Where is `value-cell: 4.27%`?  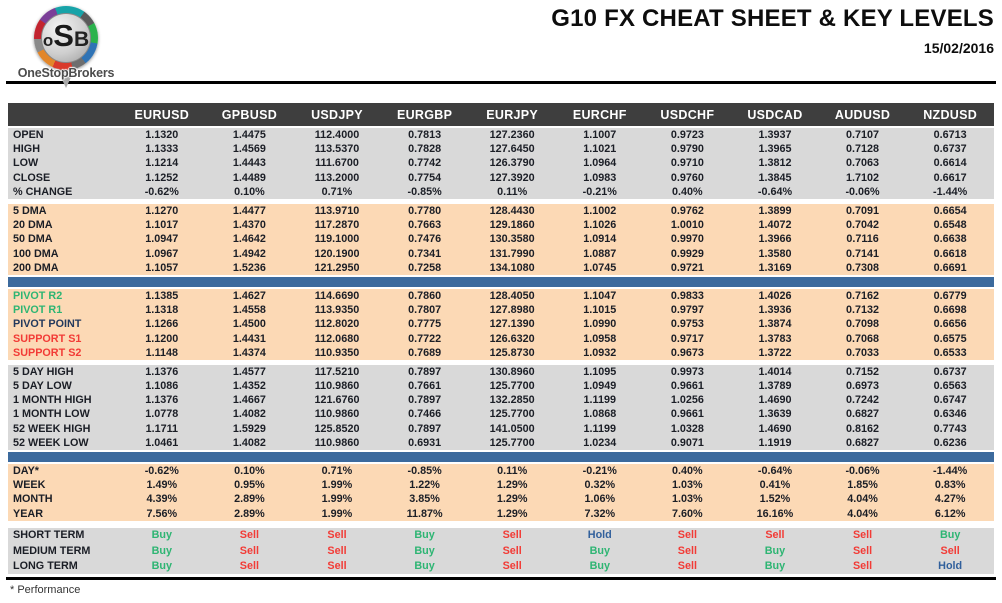 value-cell: 4.27% is located at coordinates (950, 499).